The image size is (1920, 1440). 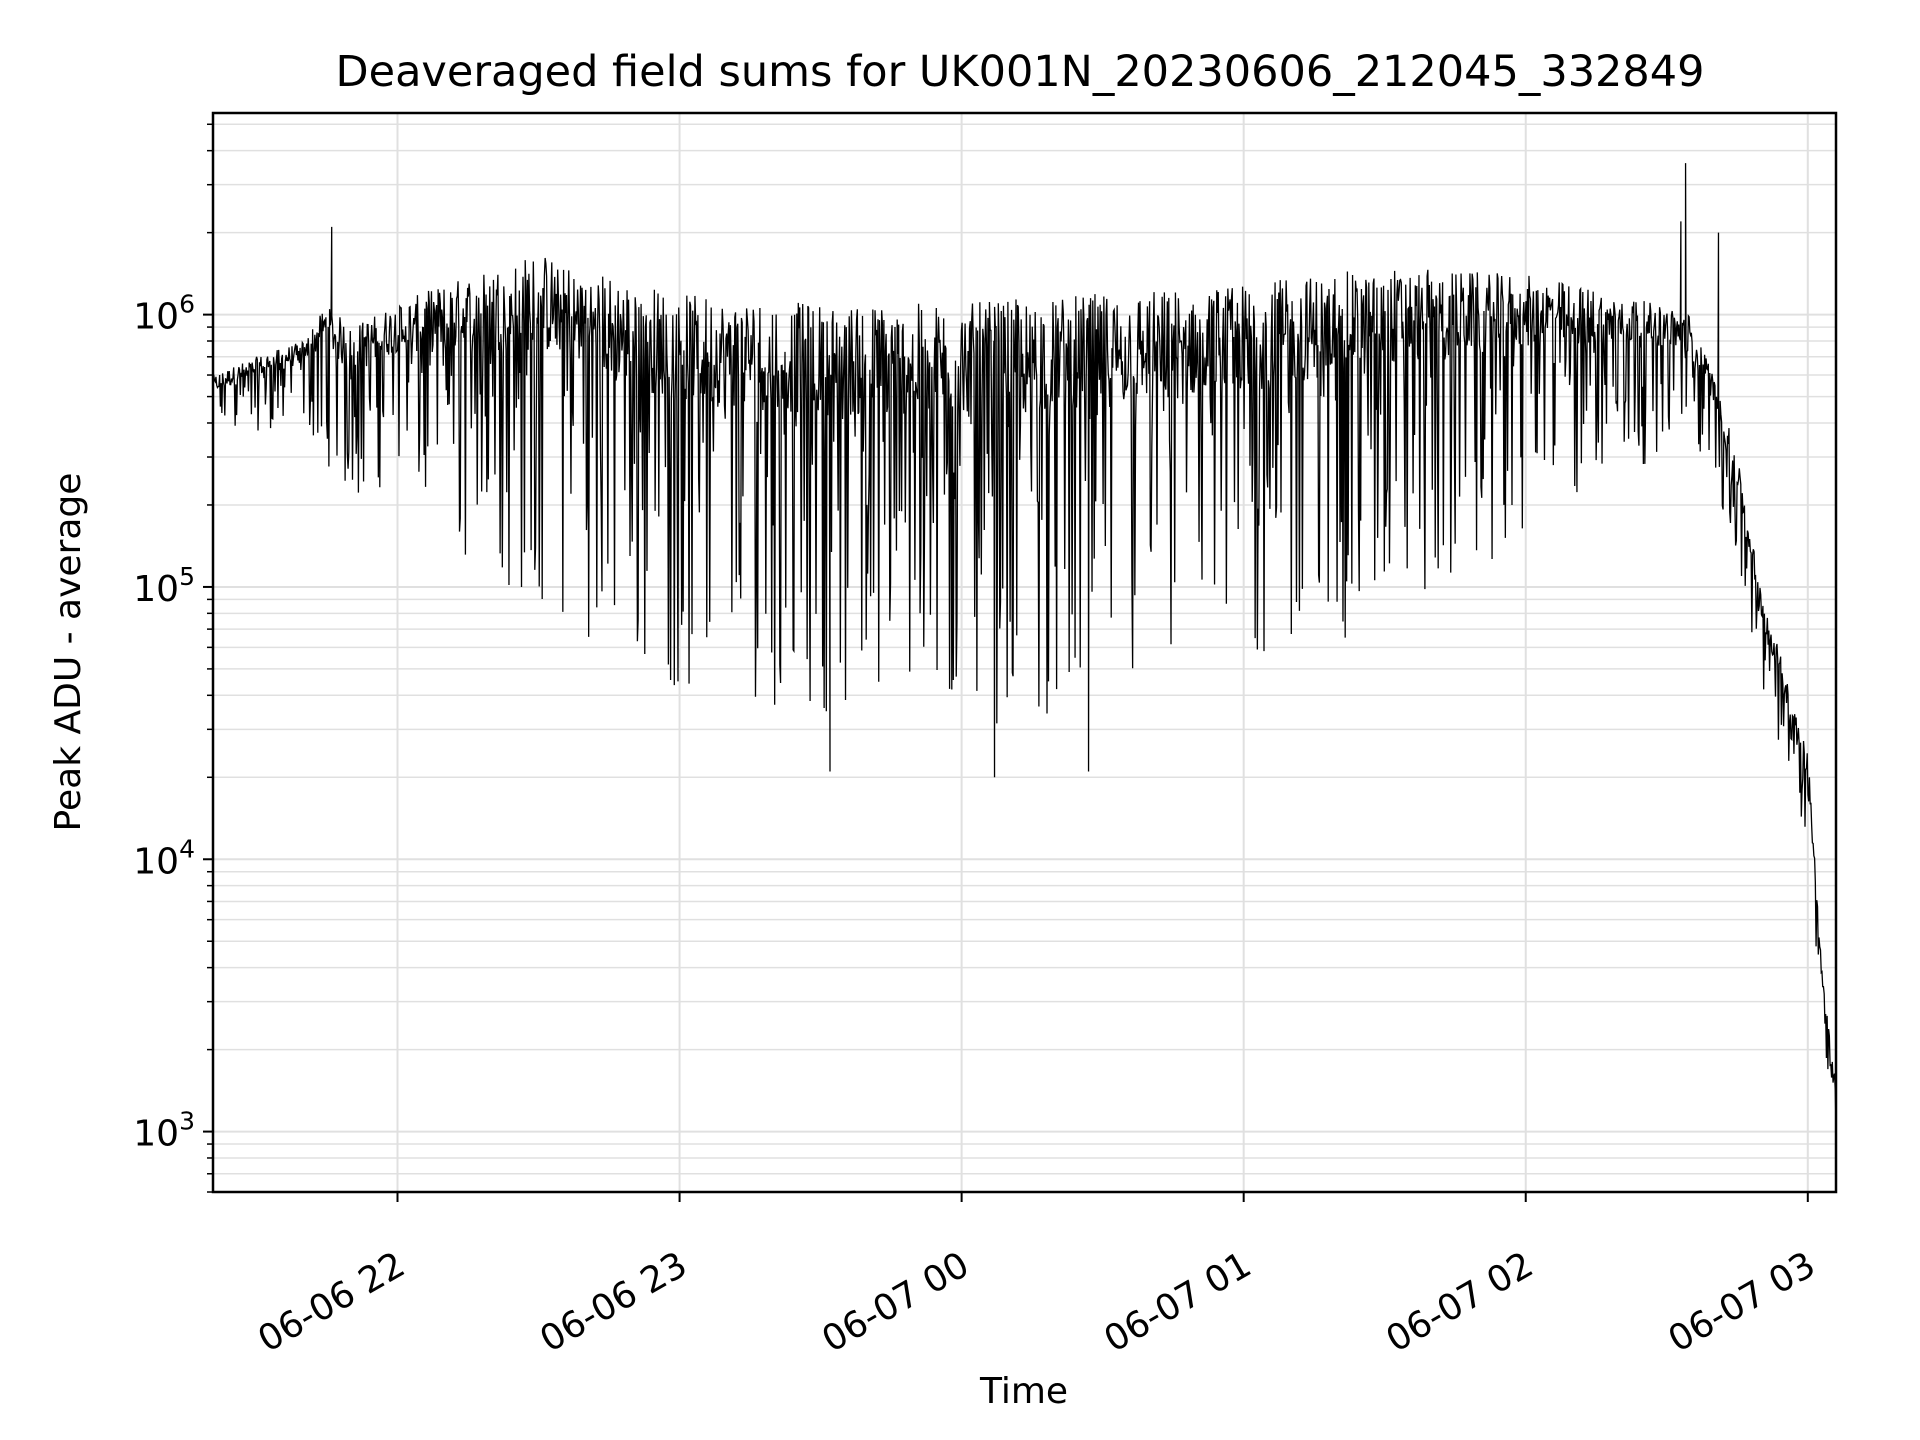 I want to click on x-axis-label: Time, so click(x=1023, y=1391).